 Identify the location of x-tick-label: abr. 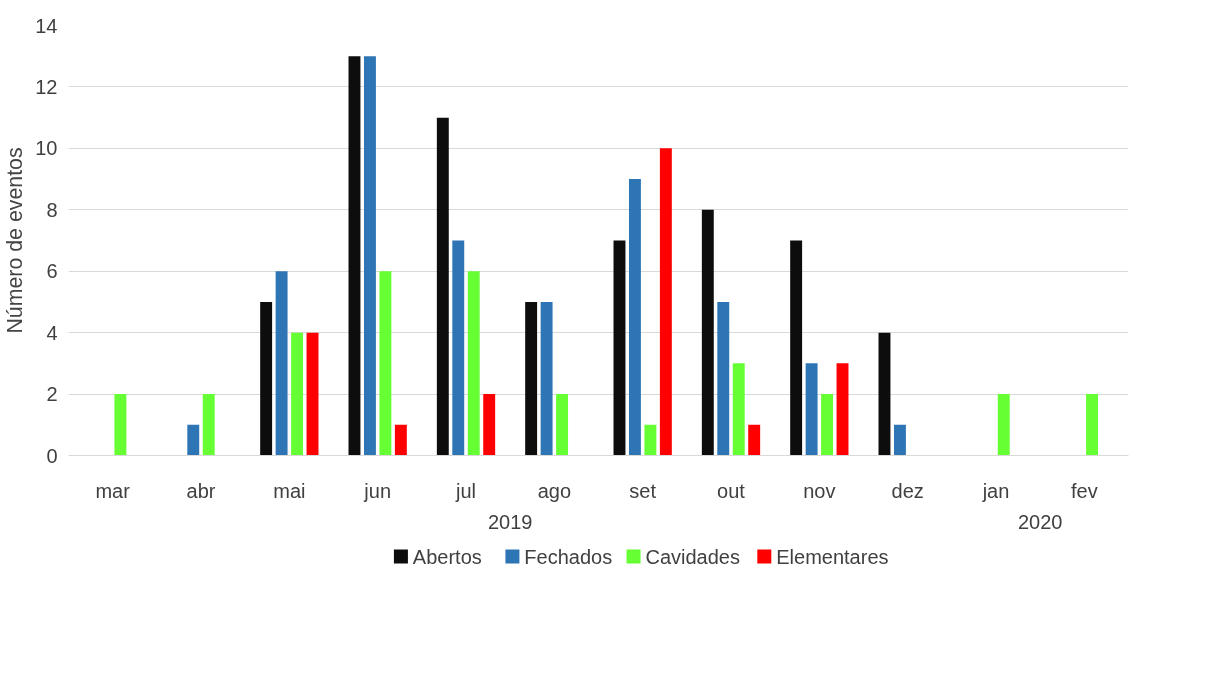
(201, 490).